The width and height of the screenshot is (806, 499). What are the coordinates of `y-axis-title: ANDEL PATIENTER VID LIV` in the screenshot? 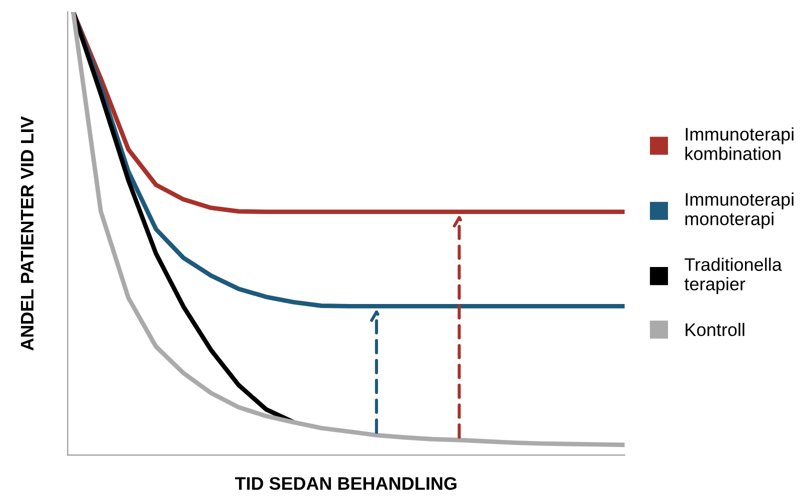 It's located at (27, 233).